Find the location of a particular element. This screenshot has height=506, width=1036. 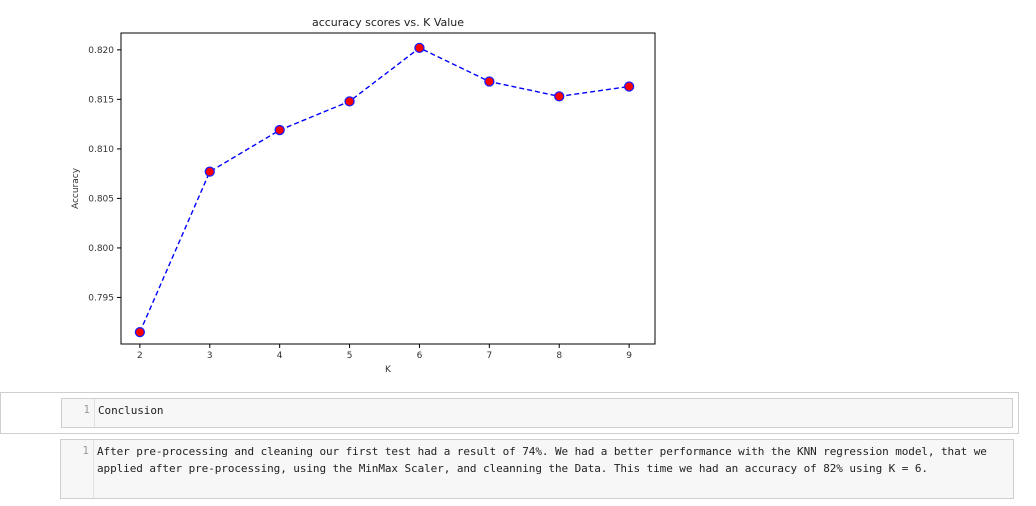

x-axis-label: K is located at coordinates (388, 370).